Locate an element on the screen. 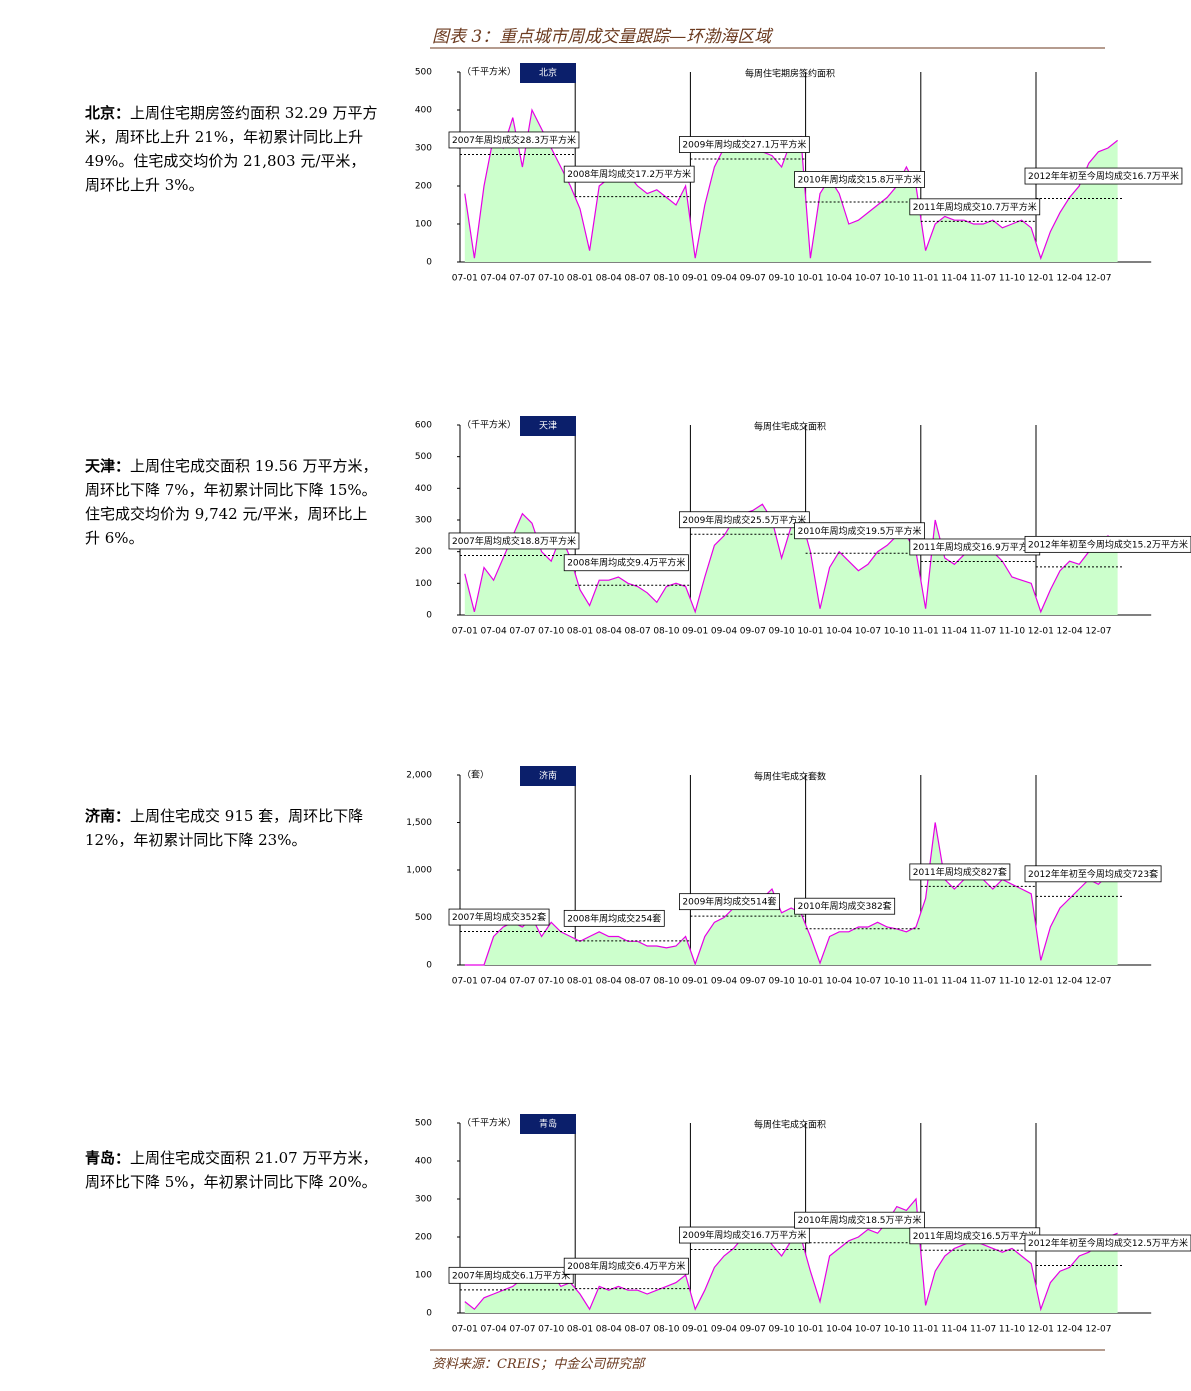  unit: （套） is located at coordinates (475, 775).